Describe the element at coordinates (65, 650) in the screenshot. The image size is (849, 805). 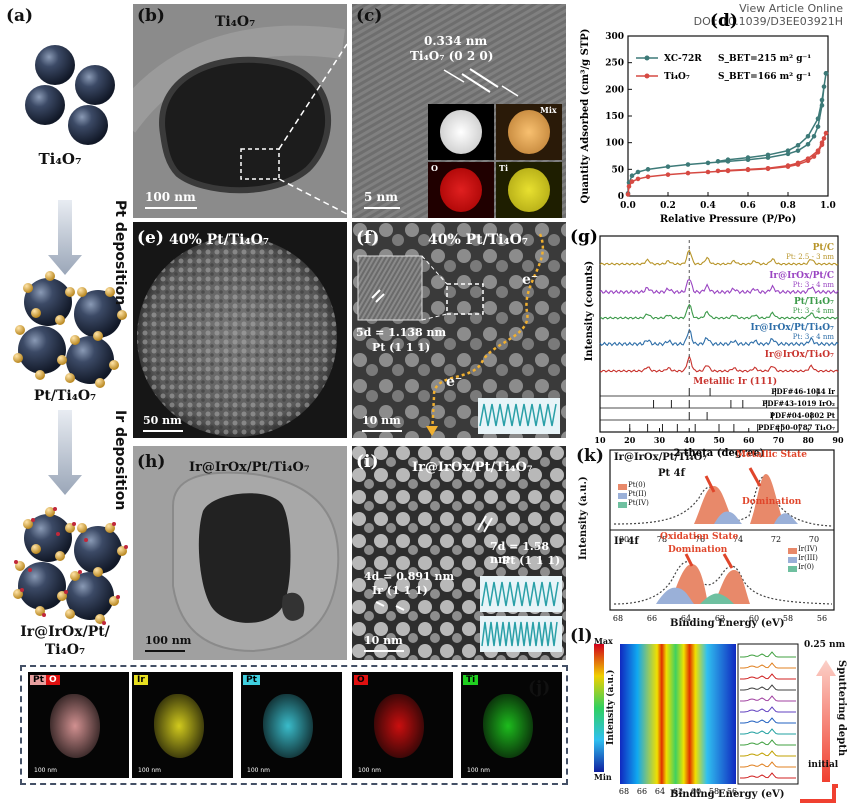
I see `final-label-2: Ti₄O₇` at that location.